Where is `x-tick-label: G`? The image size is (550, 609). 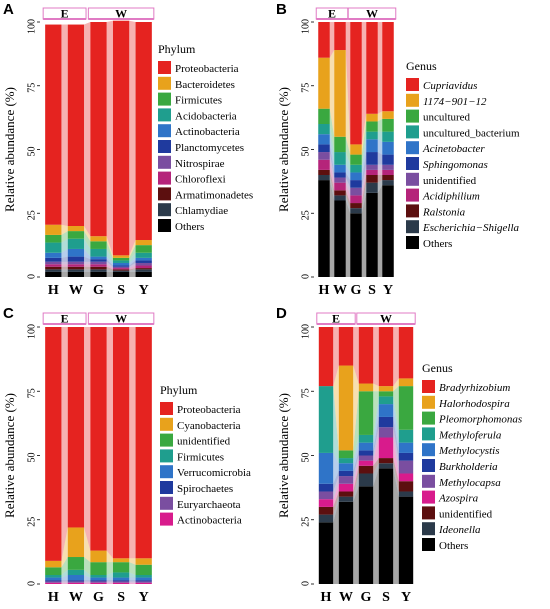
x-tick-label: G is located at coordinates (366, 597).